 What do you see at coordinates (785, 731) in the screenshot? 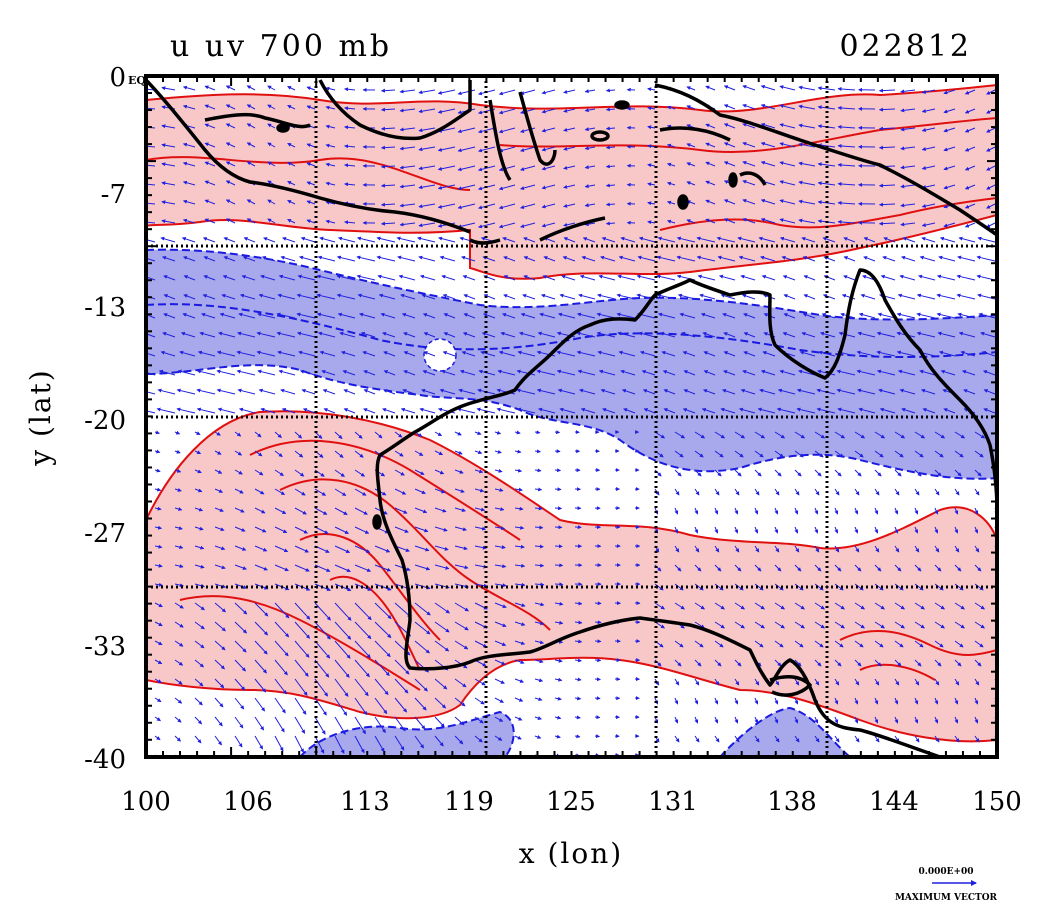
I see `negative-band-southeast` at bounding box center [785, 731].